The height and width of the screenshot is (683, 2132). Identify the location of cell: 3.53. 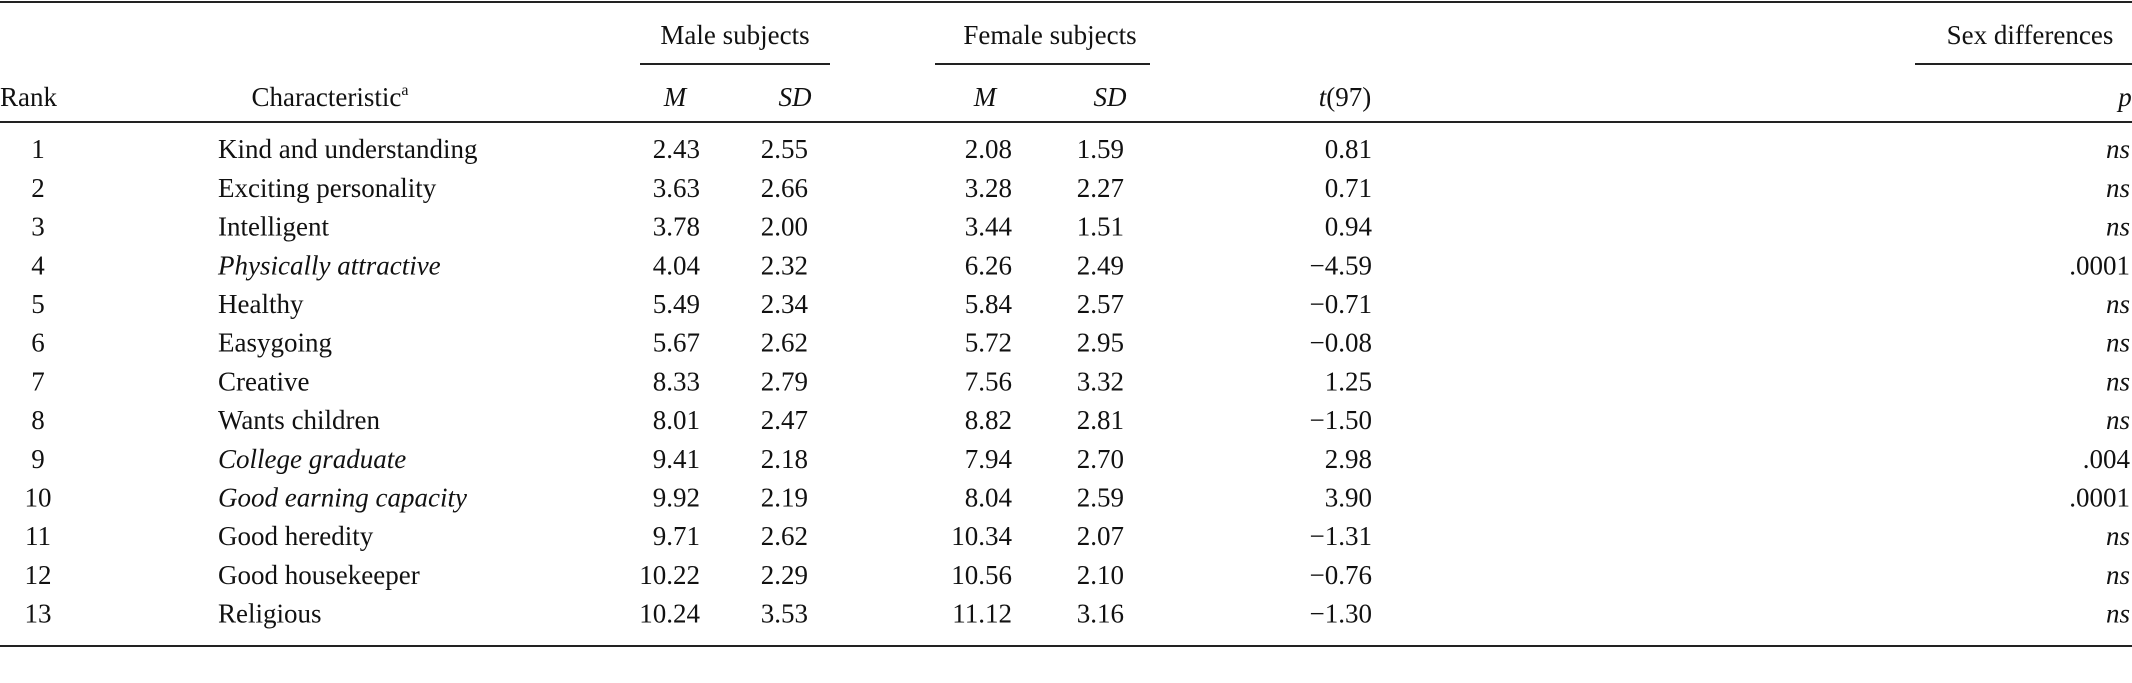
(784, 614).